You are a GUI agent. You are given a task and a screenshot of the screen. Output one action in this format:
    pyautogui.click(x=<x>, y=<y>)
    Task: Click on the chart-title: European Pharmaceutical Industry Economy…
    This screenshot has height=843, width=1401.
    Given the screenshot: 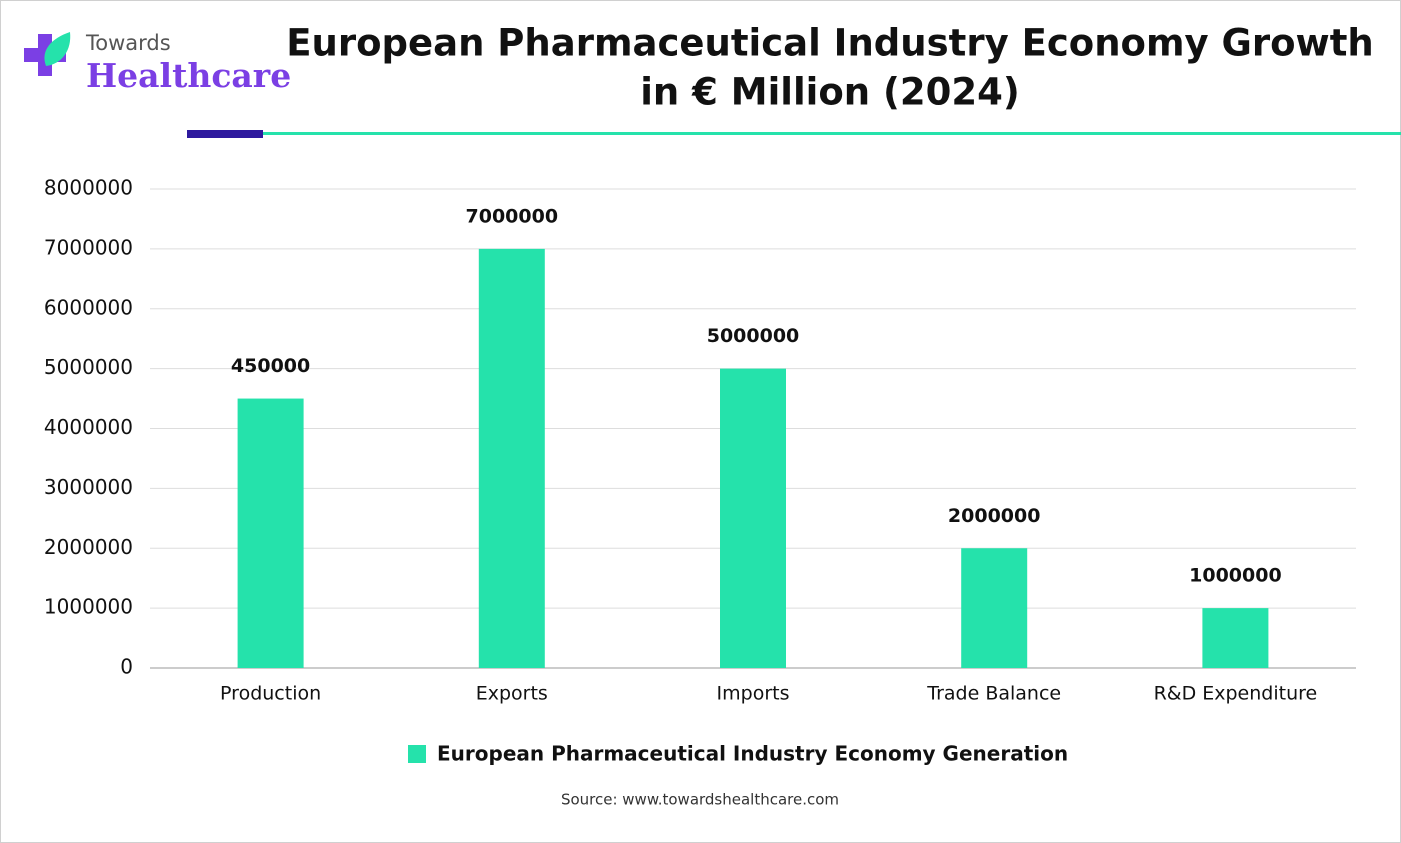 What is the action you would take?
    pyautogui.click(x=830, y=43)
    